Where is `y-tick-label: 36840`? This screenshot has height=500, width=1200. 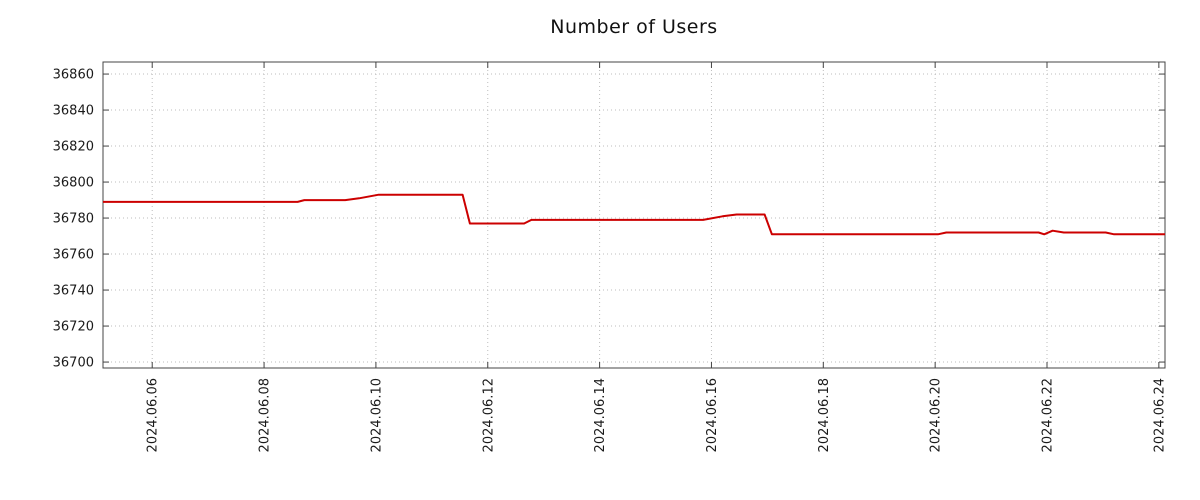
y-tick-label: 36840 is located at coordinates (73, 111).